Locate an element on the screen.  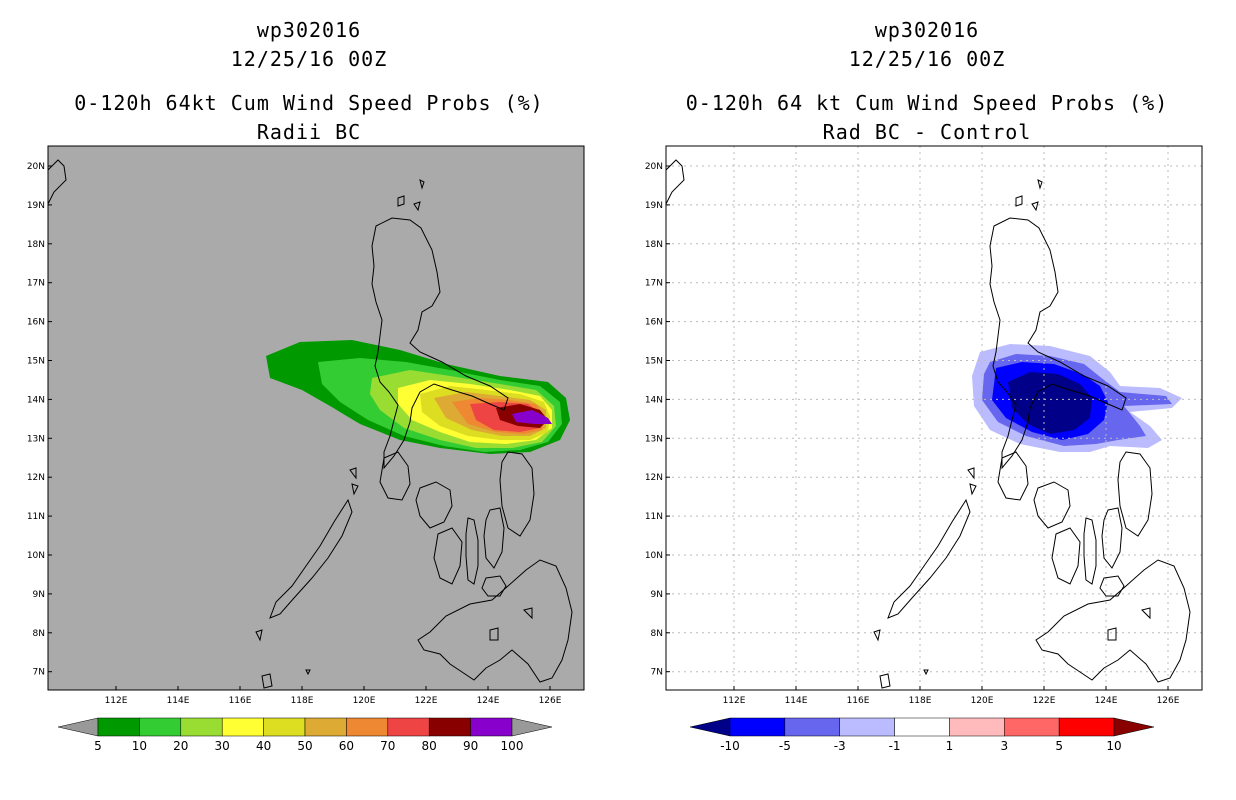
colorbar-label: -10 is located at coordinates (730, 746).